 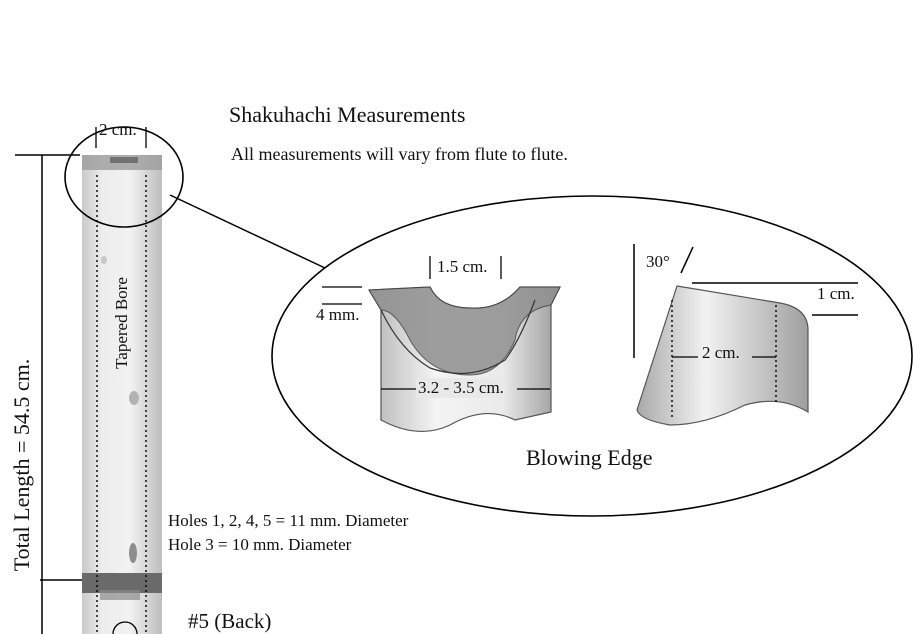 I want to click on flute-body, so click(x=122, y=394).